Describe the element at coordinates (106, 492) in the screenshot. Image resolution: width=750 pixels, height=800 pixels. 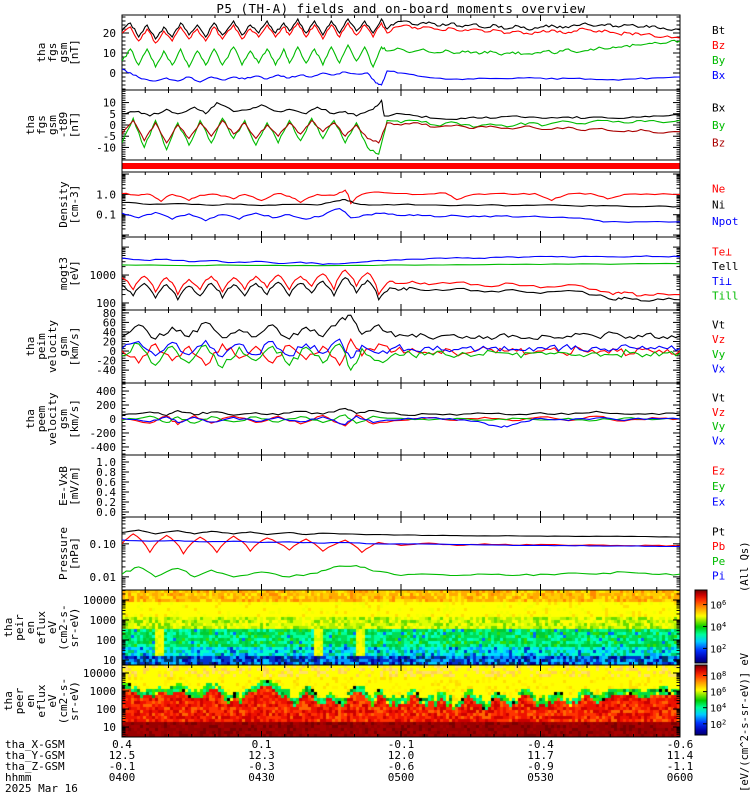
I see `y-tick-label: 0.4` at that location.